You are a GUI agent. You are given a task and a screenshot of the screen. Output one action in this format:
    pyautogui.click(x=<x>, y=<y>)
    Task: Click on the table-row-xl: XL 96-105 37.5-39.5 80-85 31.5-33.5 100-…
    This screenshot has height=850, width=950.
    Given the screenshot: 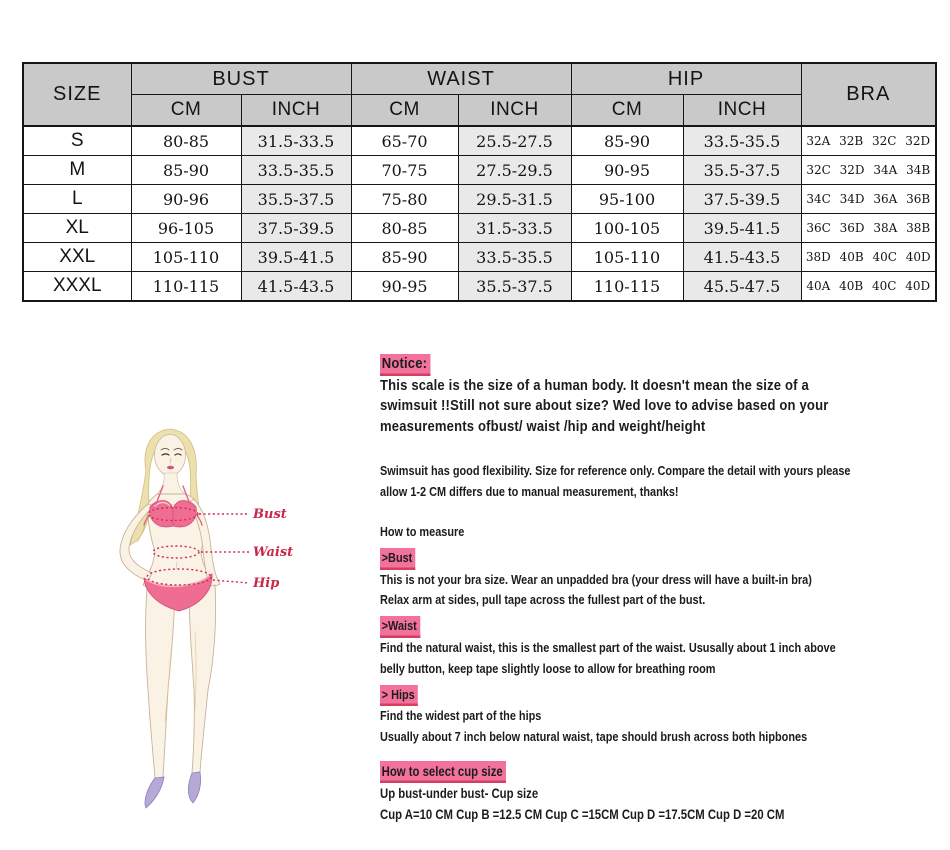 What is the action you would take?
    pyautogui.click(x=479, y=228)
    